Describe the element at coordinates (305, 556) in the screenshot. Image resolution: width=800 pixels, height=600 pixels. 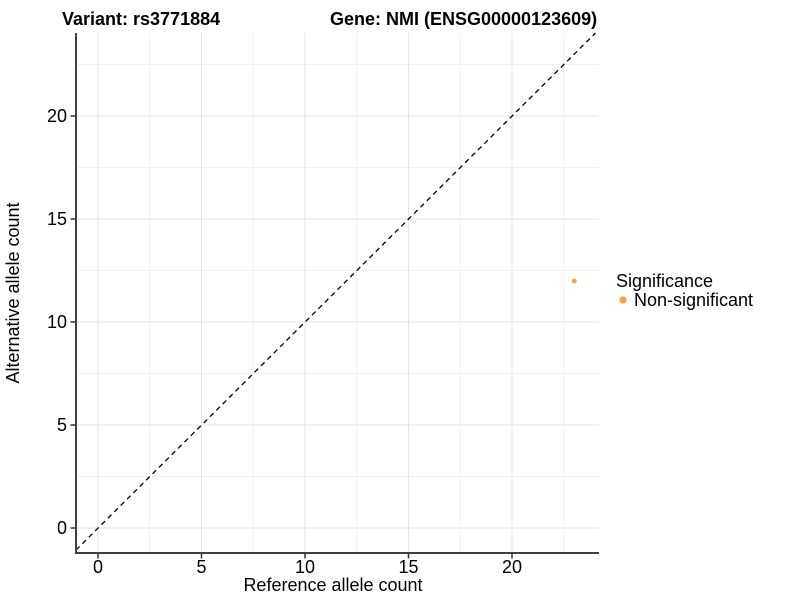
I see `x-tick-marks` at that location.